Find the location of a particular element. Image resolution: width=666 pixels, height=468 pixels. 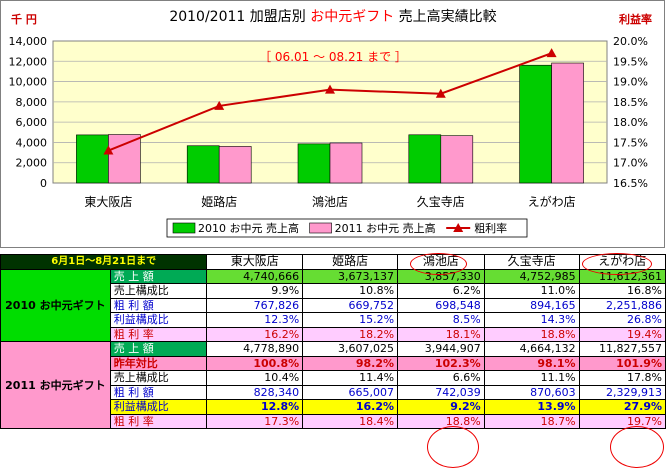

table-cell: 4,752,985 is located at coordinates (531, 276).